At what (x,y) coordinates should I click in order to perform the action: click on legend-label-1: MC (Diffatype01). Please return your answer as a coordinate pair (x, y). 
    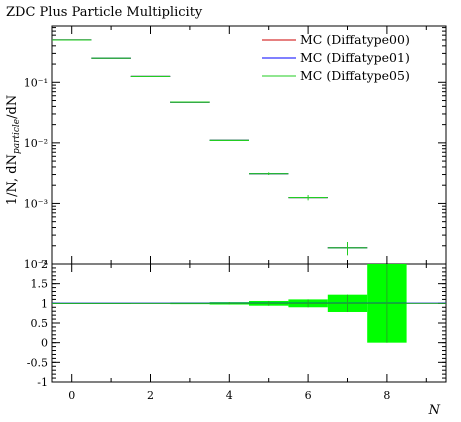
    Looking at the image, I should click on (355, 57).